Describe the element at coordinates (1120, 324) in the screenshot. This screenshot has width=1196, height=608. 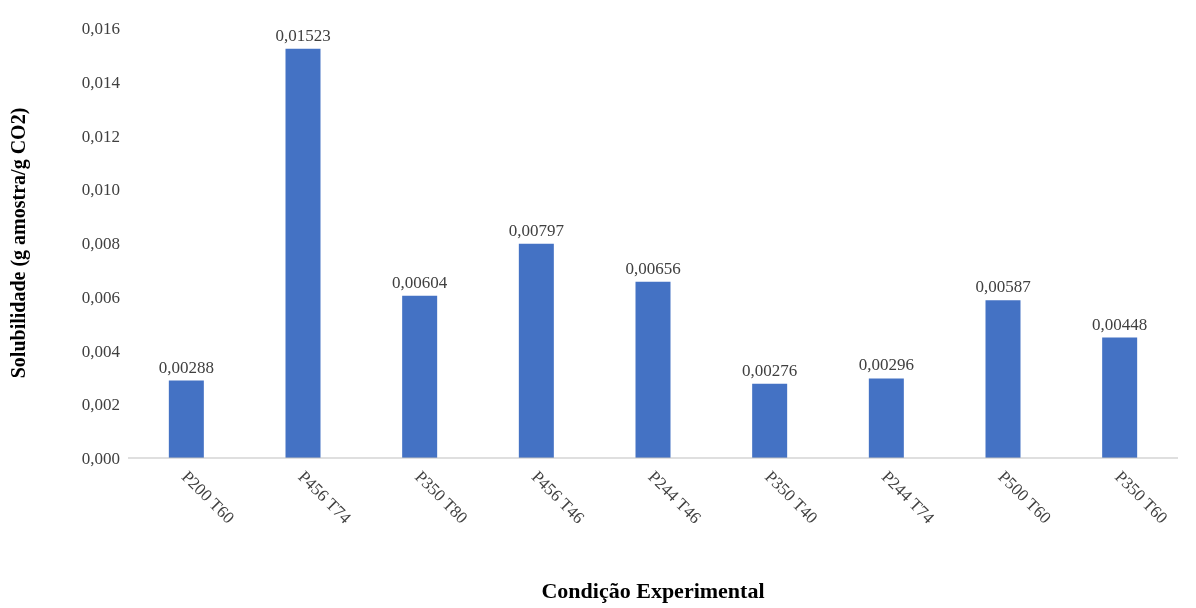
I see `data-label: 0,00448` at that location.